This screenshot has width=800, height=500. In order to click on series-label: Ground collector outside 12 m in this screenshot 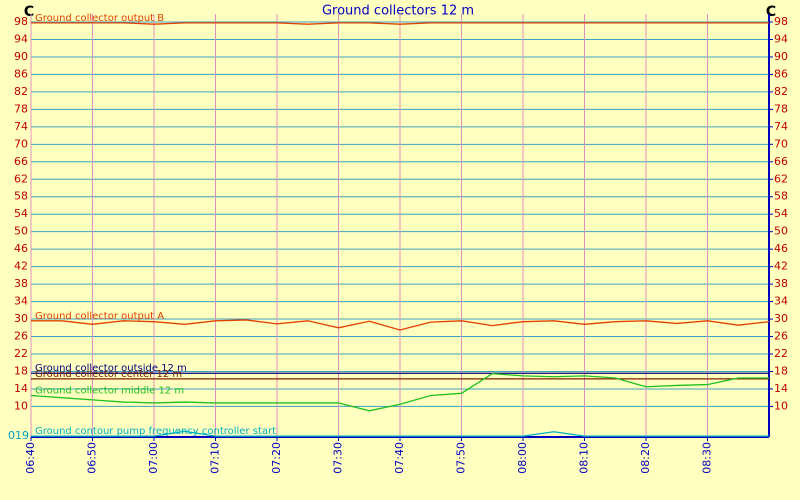, I will do `click(111, 368)`.